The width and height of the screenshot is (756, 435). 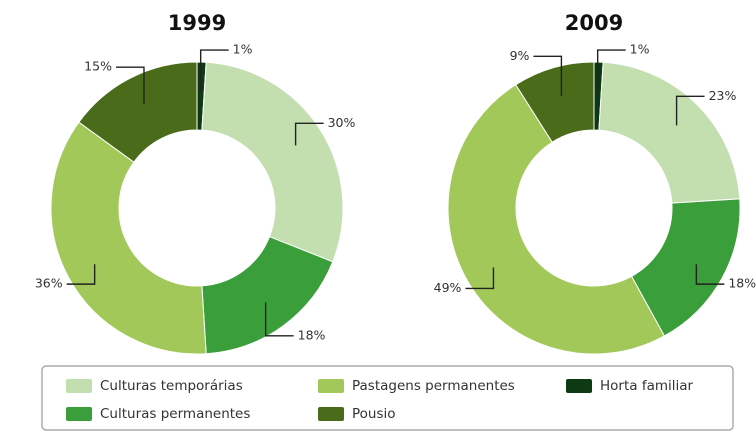 What do you see at coordinates (175, 414) in the screenshot?
I see `legend-label: Culturas permanentes` at bounding box center [175, 414].